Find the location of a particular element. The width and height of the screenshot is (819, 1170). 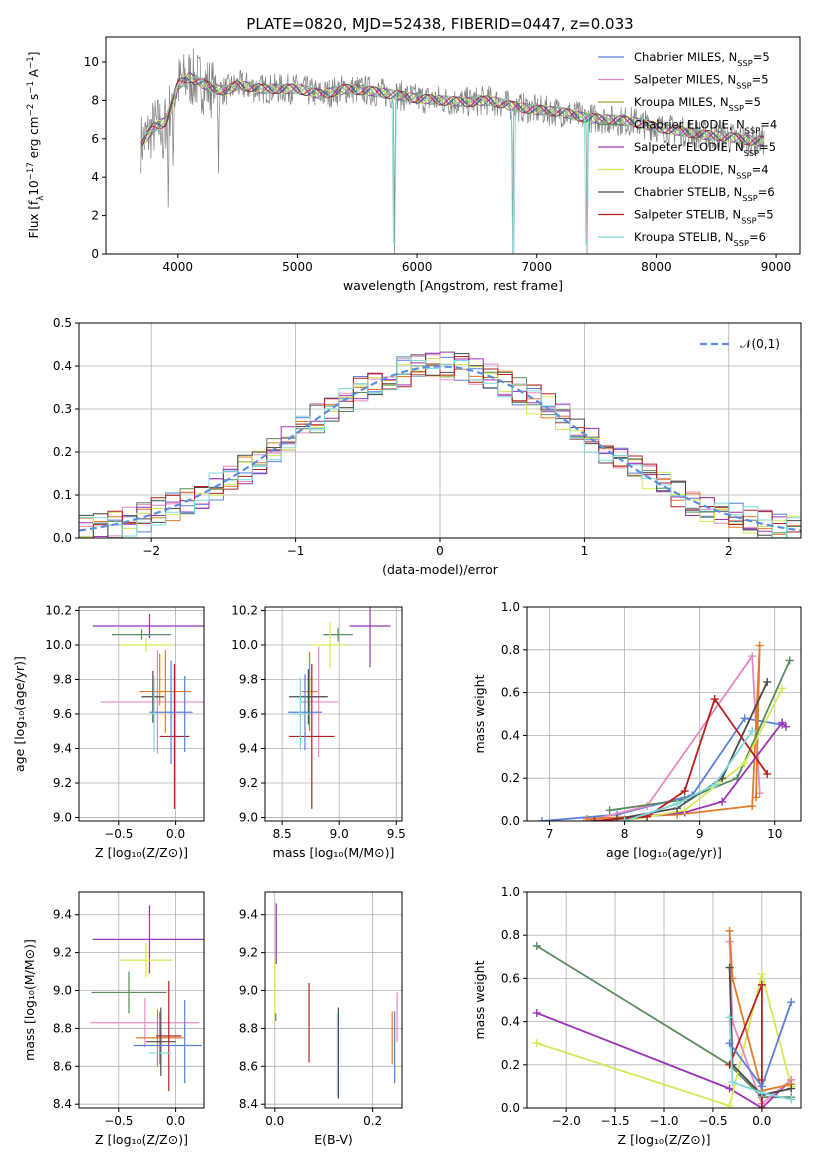

x-axis-label: Z [log₁₀(Z/Z⊙)] is located at coordinates (141, 852).